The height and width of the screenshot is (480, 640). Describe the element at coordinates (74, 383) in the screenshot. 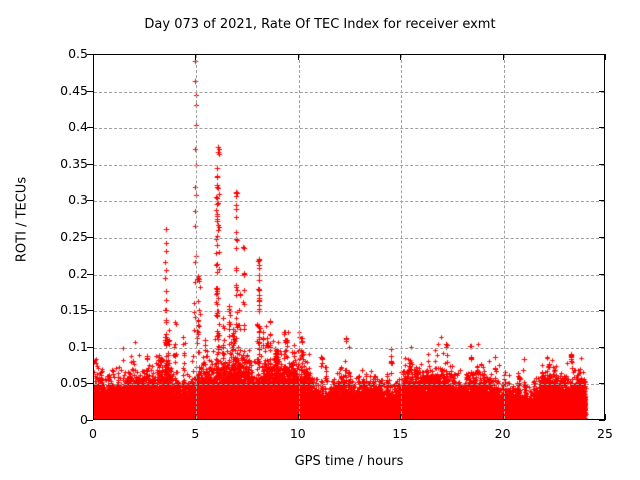

I see `y-tick-label: 0.05` at that location.